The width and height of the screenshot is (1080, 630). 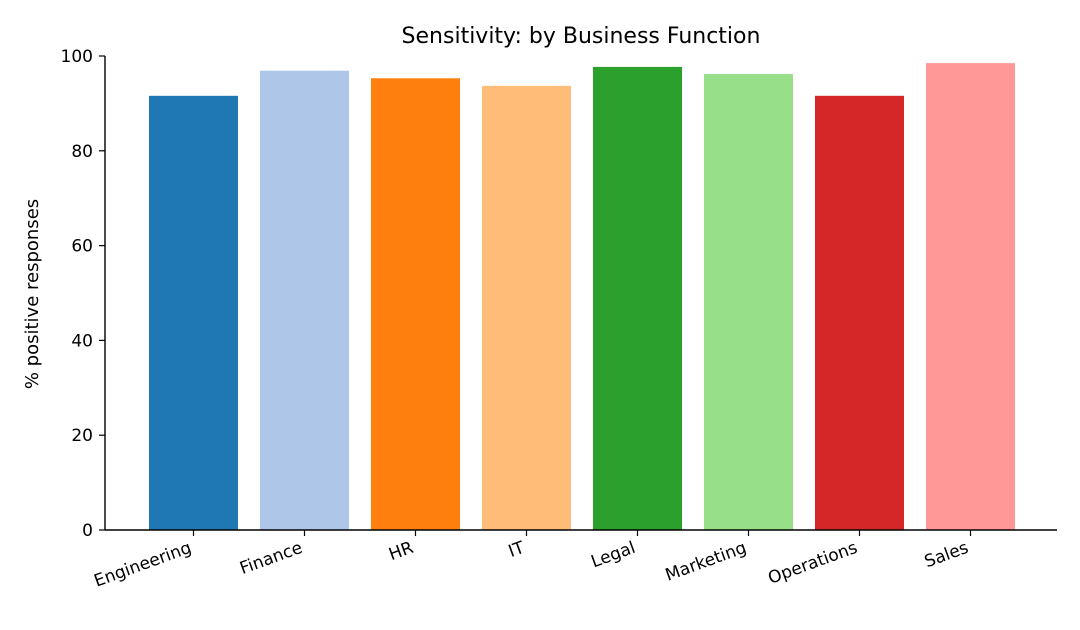 What do you see at coordinates (946, 555) in the screenshot?
I see `x-tick-label-sales: Sales` at bounding box center [946, 555].